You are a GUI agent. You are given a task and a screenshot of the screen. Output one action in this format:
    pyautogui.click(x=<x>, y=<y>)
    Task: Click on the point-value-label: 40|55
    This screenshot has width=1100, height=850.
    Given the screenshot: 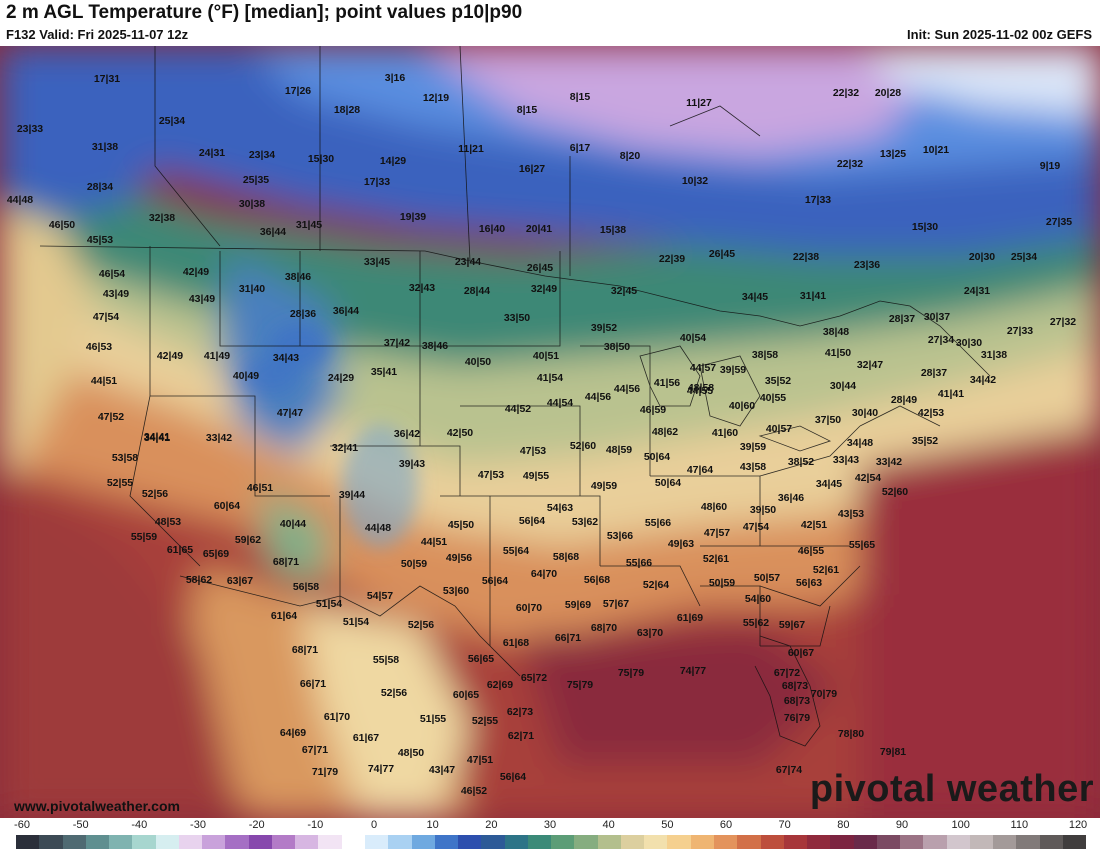 What is the action you would take?
    pyautogui.click(x=773, y=398)
    